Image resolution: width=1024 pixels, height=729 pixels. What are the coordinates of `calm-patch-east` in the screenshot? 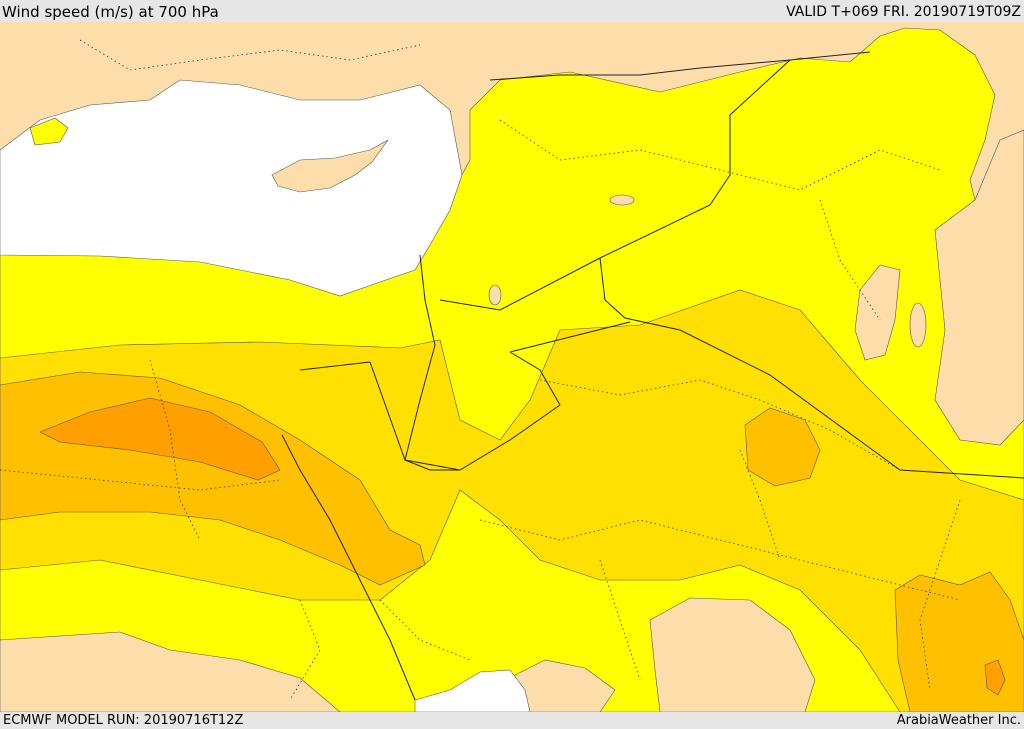 It's located at (979, 287).